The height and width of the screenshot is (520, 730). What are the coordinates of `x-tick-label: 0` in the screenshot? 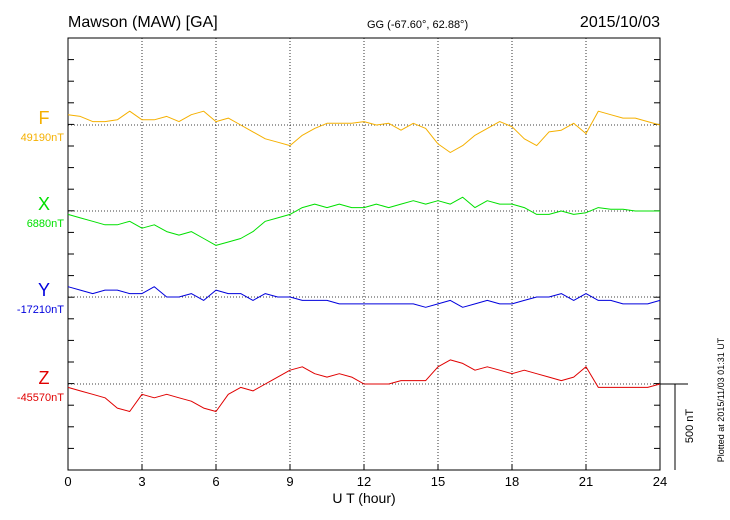 It's located at (67, 481).